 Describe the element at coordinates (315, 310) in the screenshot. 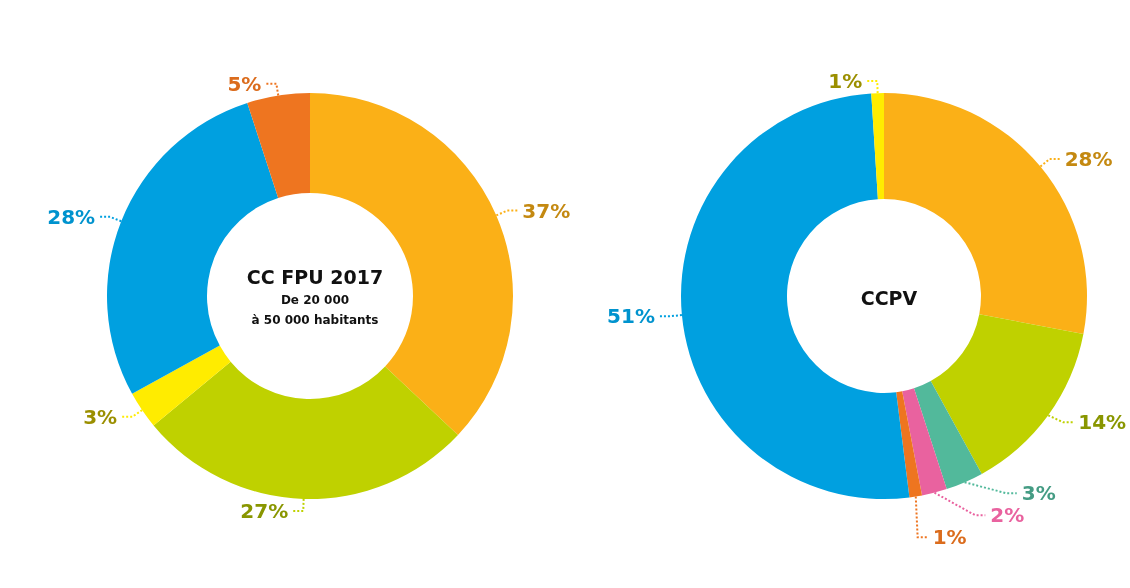

I see `text: De 20 000 à 50 000 habitants` at that location.